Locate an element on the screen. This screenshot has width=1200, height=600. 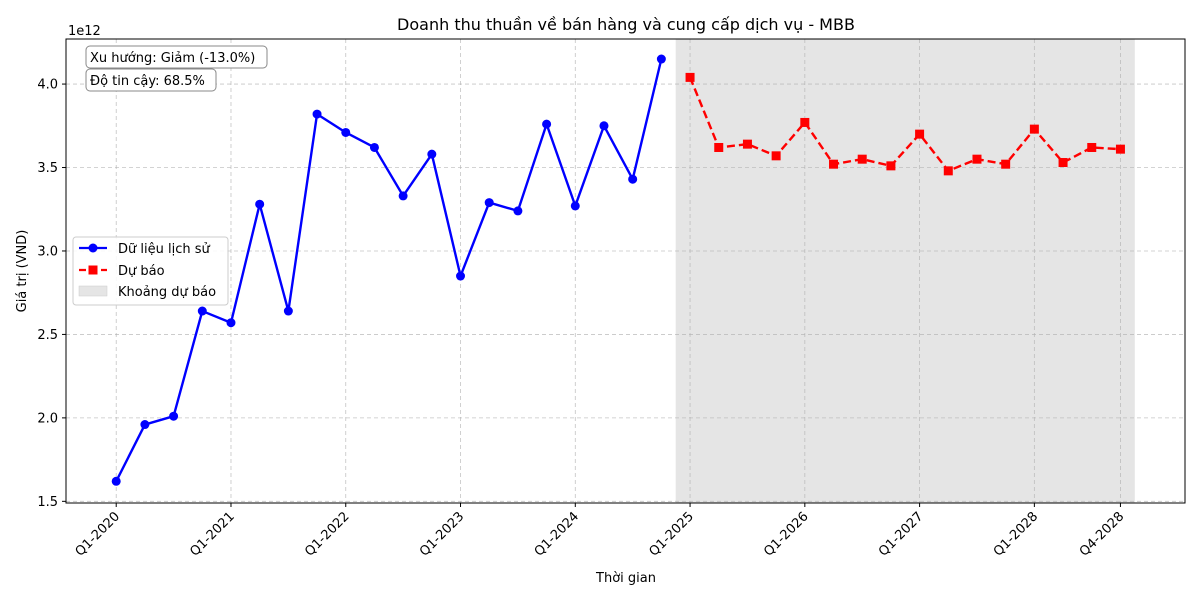
y-tick-label-5: 4.0 is located at coordinates (47, 85).